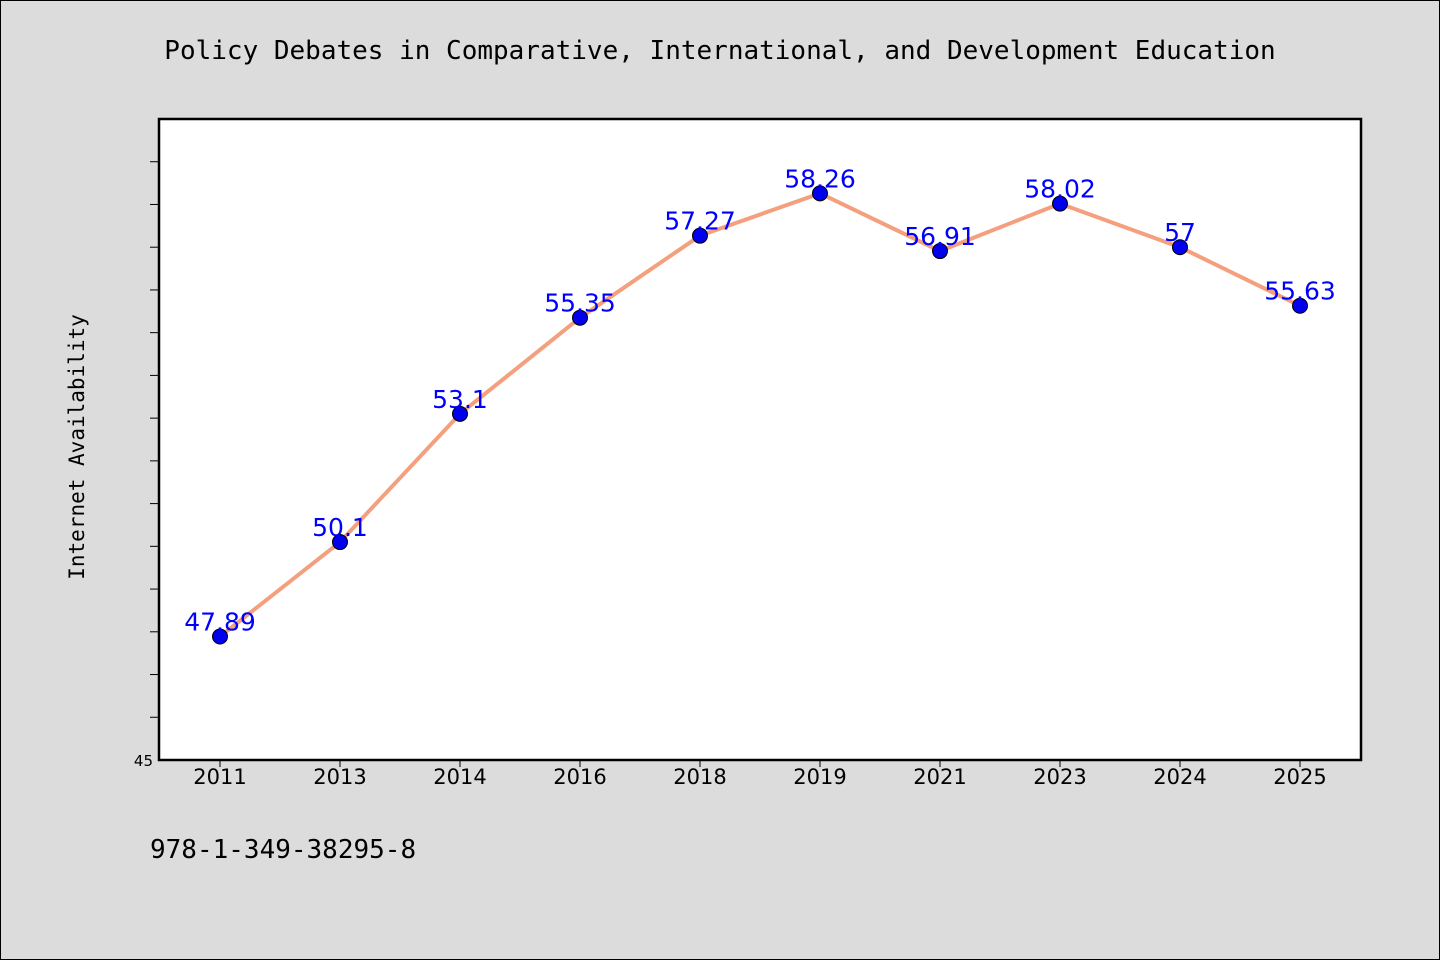 The width and height of the screenshot is (1440, 960). What do you see at coordinates (579, 777) in the screenshot?
I see `x-tick-label: 2016` at bounding box center [579, 777].